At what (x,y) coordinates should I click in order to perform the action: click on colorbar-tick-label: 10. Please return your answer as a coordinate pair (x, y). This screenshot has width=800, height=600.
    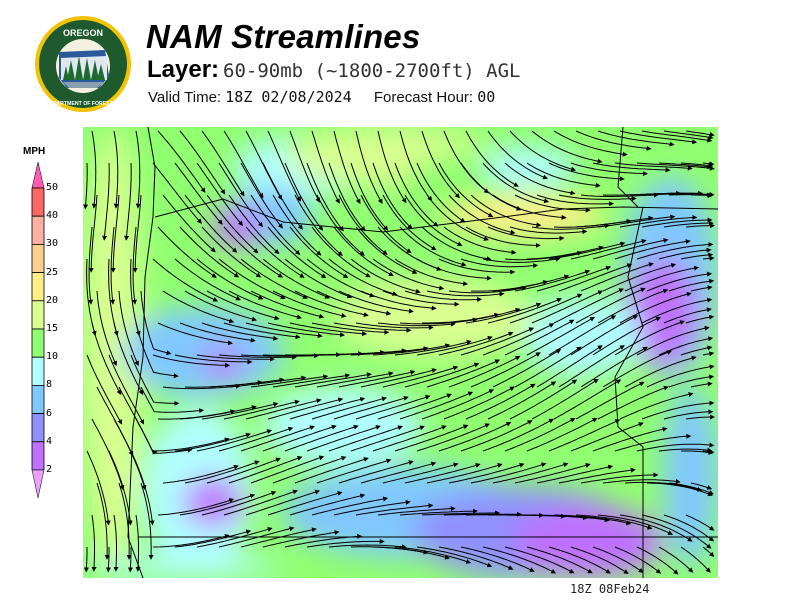
    Looking at the image, I should click on (52, 357).